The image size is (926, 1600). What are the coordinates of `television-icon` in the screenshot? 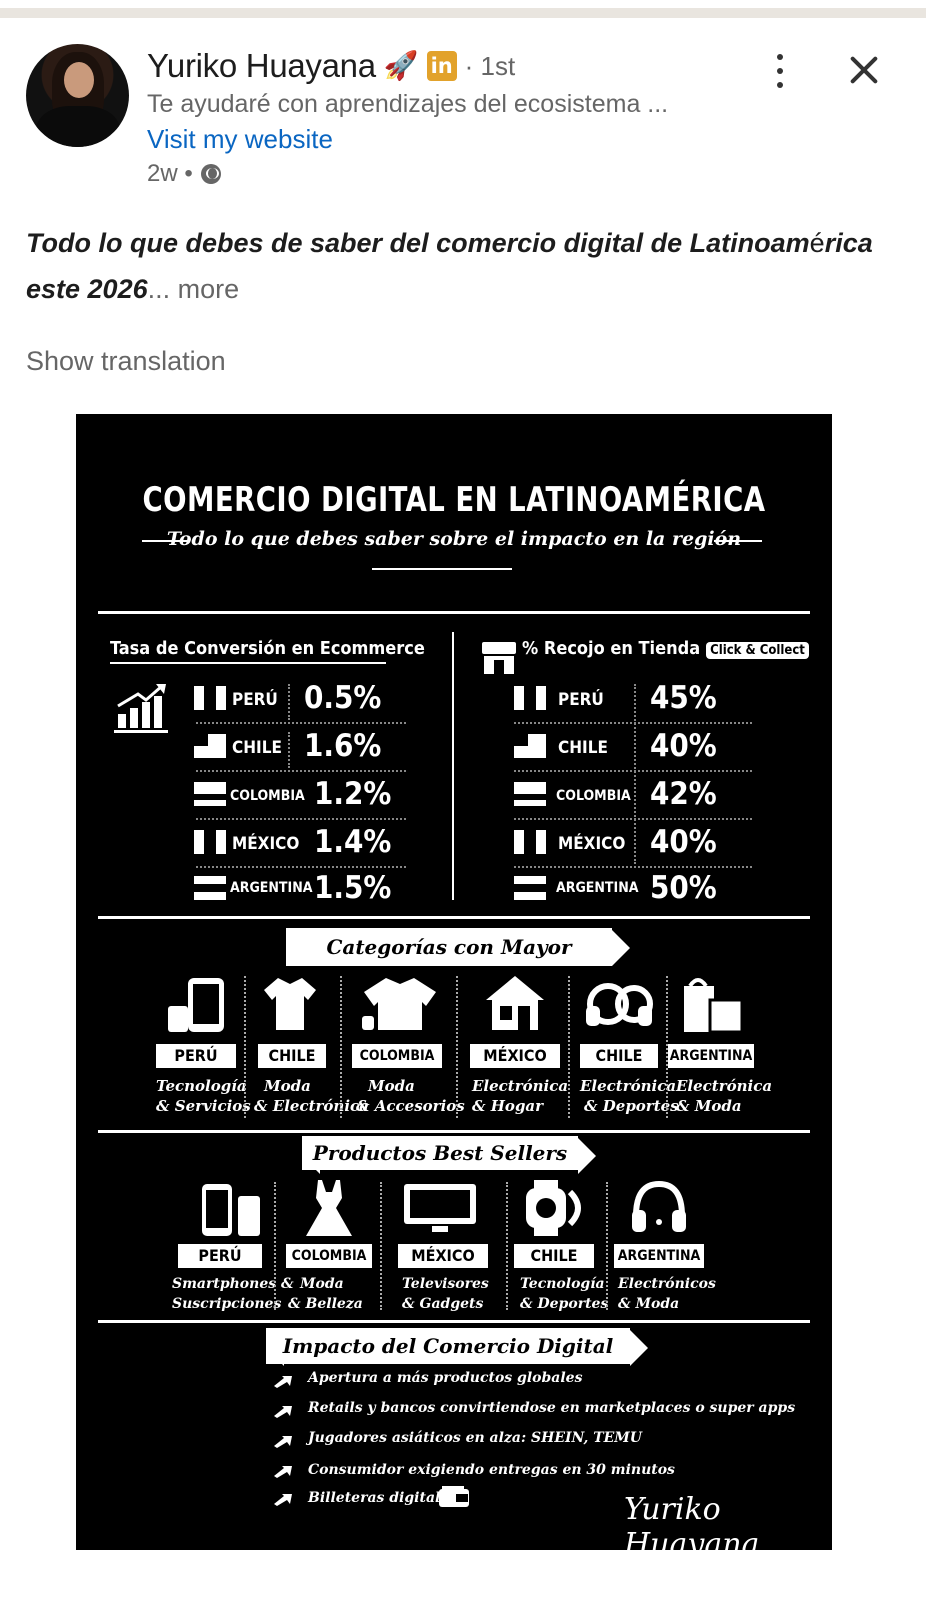 It's located at (440, 1208).